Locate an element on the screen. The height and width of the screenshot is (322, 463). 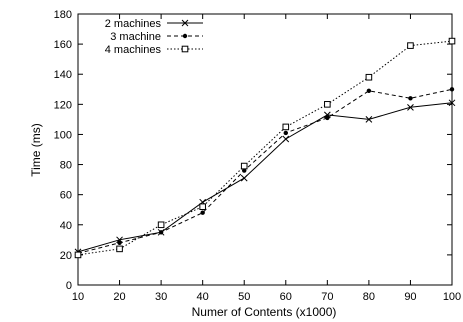
y-axis-label: Time (ms) is located at coordinates (36, 150).